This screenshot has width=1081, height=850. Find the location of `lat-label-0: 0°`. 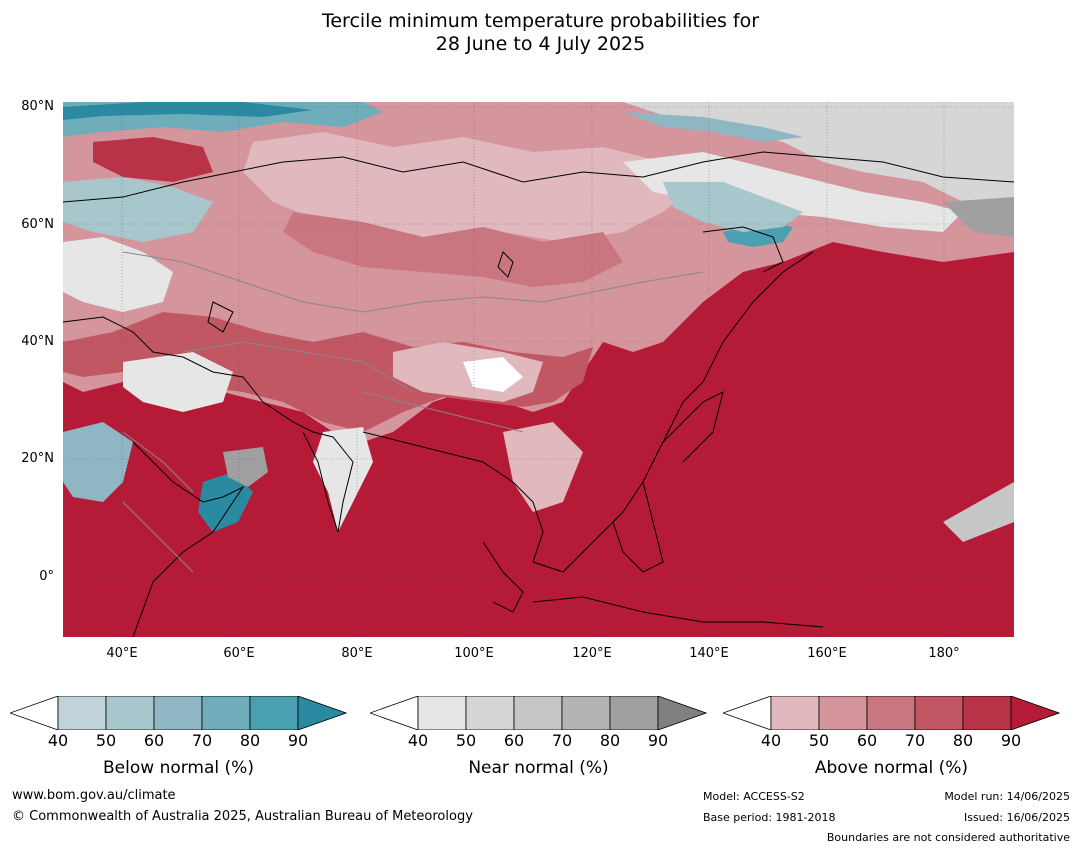

lat-label-0: 0° is located at coordinates (46, 576).